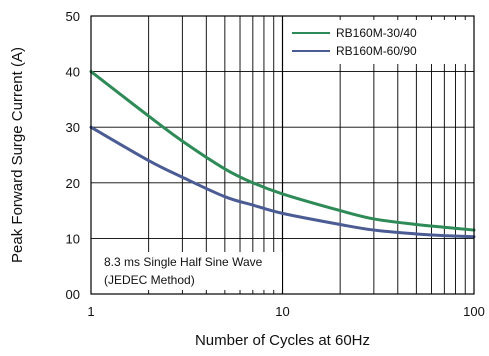 This screenshot has width=489, height=356. What do you see at coordinates (183, 262) in the screenshot?
I see `note-line-1: 8.3 ms Single Half Sine Wave` at bounding box center [183, 262].